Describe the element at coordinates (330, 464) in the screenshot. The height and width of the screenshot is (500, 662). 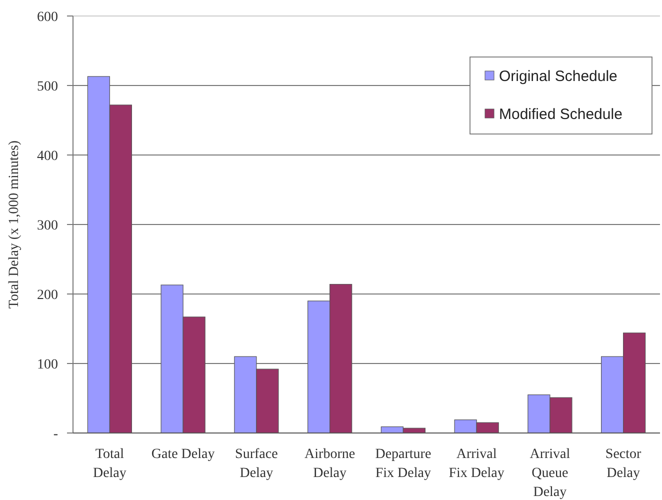
I see `x-tick-label: Airborne Delay` at that location.